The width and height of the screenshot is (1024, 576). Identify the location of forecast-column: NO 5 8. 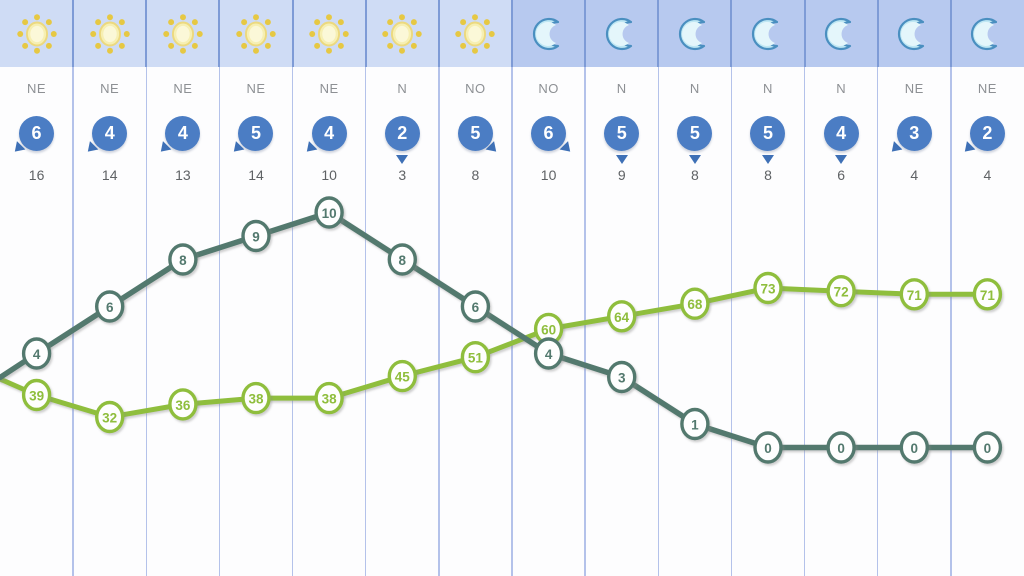
(475, 288).